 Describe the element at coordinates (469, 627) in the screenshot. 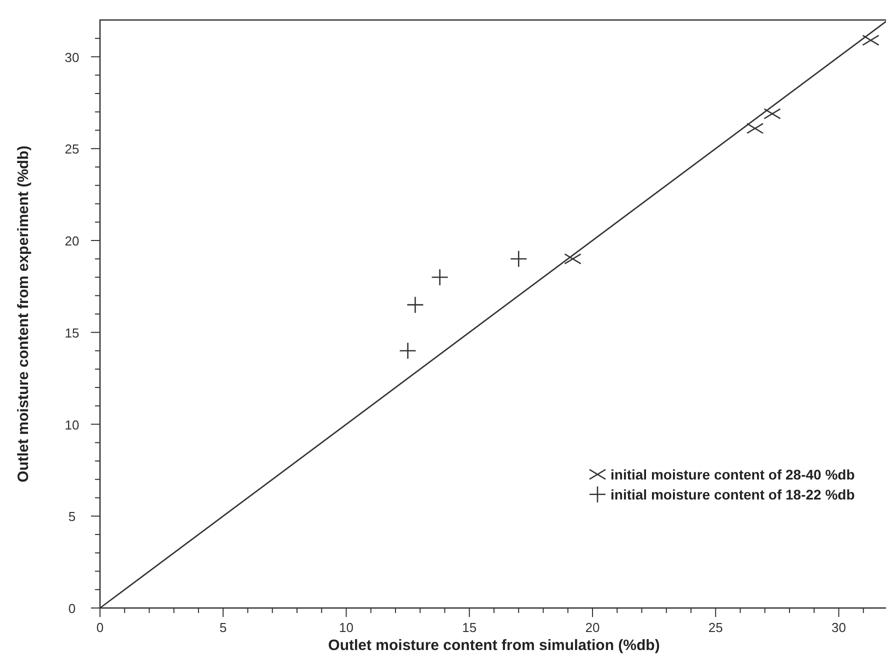

I see `x-tick-label: 15` at that location.